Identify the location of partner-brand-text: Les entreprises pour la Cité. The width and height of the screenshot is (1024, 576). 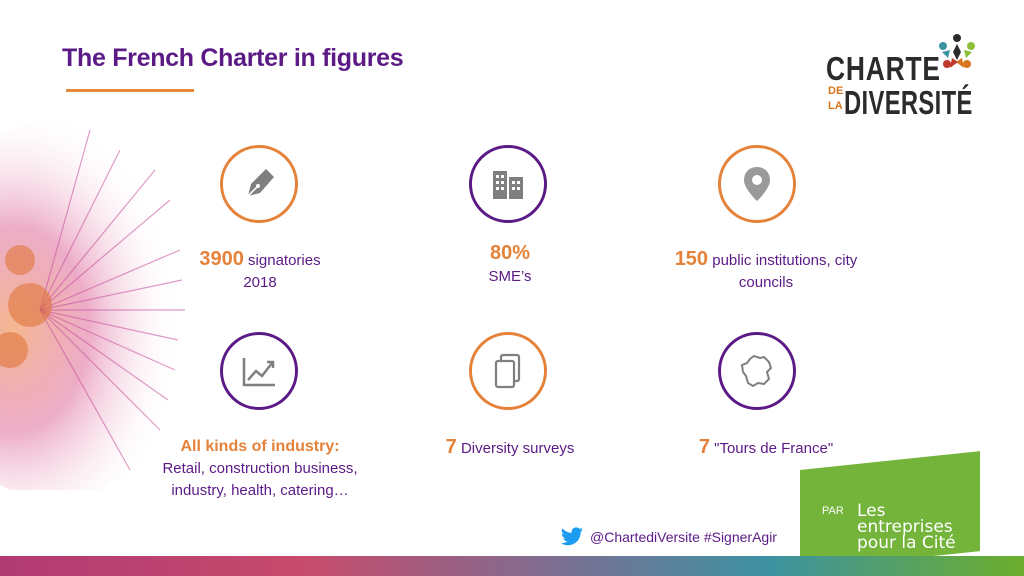
(906, 527).